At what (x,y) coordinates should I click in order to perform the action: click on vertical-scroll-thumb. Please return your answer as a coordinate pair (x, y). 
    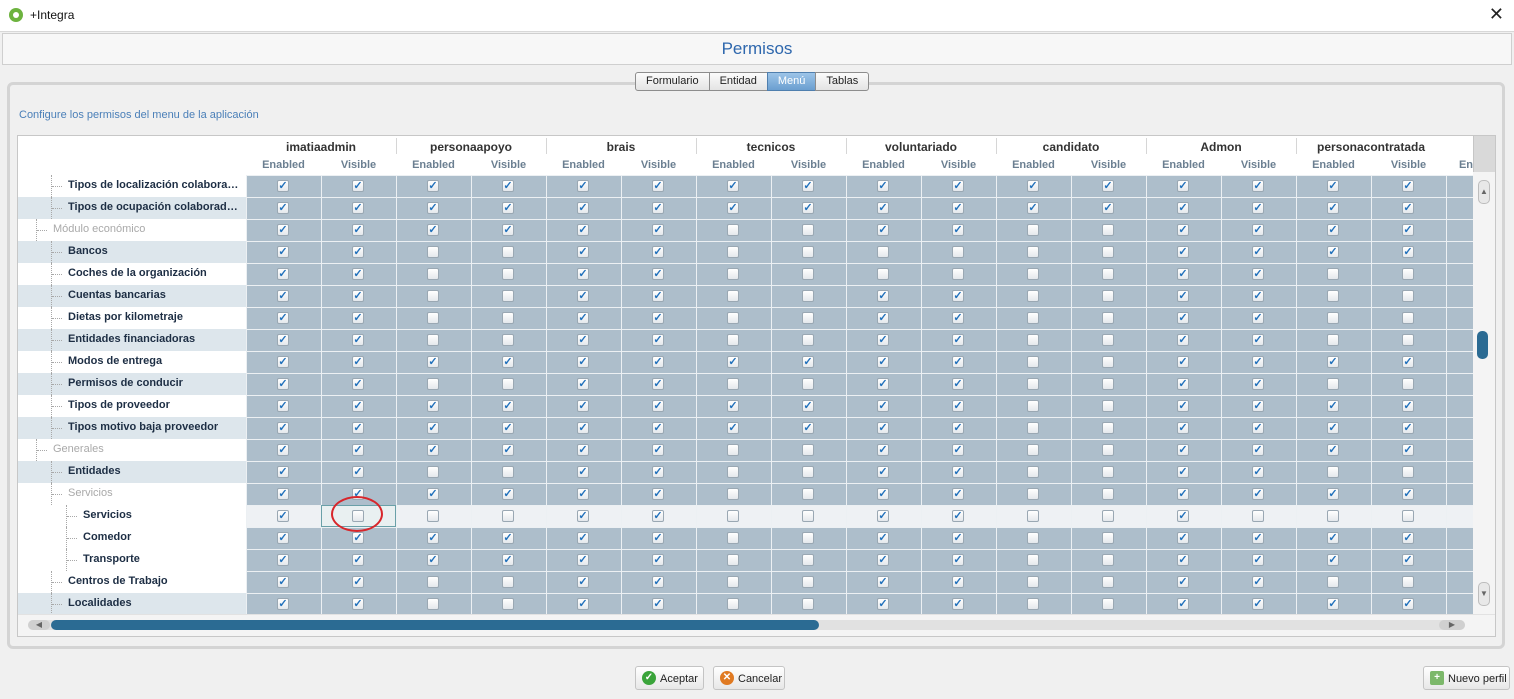
    Looking at the image, I should click on (1482, 345).